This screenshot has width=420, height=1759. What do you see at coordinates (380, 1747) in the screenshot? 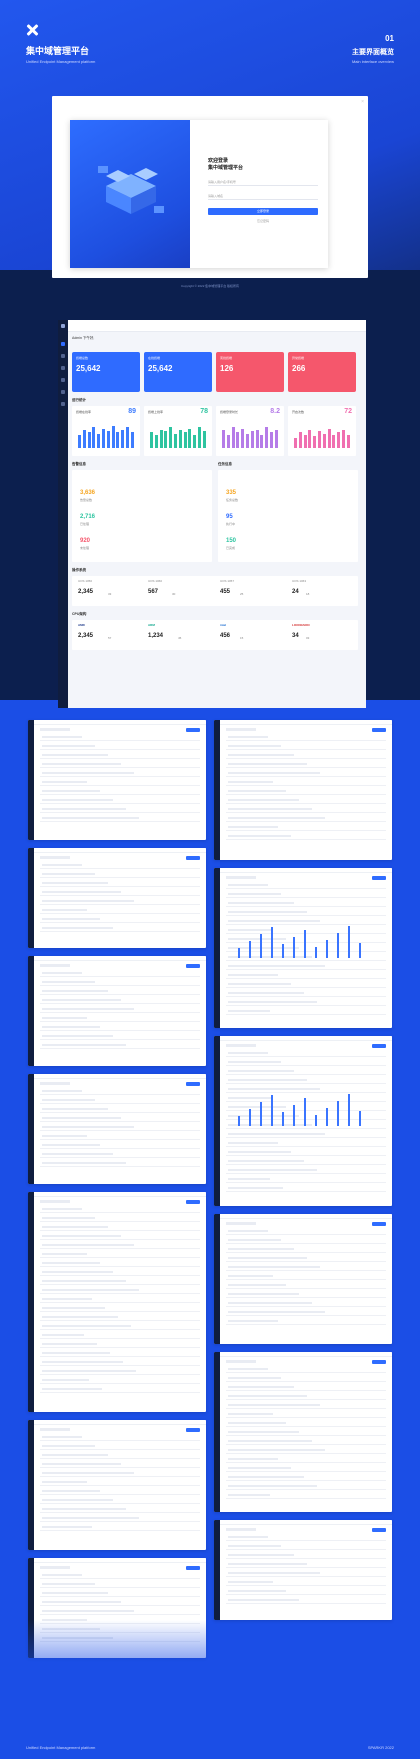
I see `footer-right: SPARKR 2022` at bounding box center [380, 1747].